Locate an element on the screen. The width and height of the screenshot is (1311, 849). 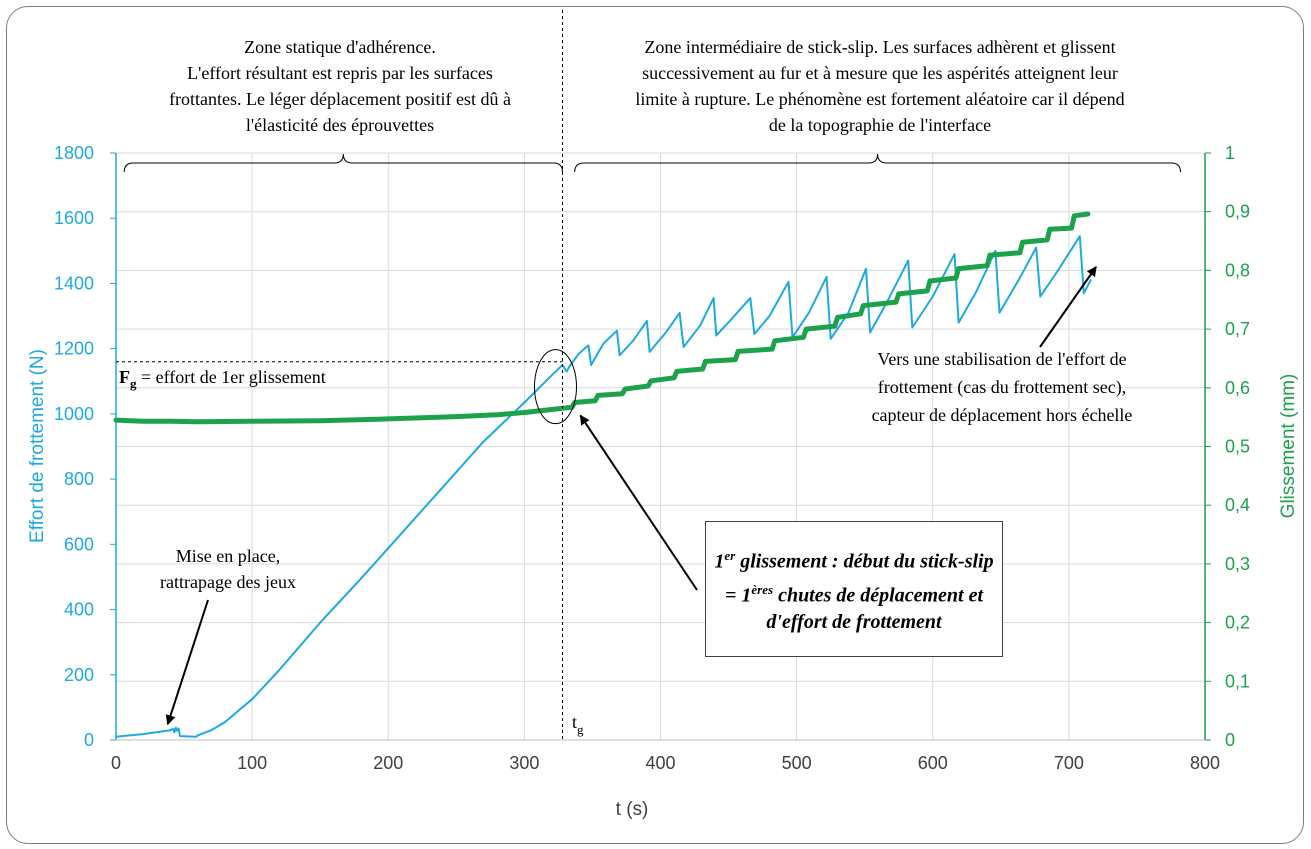
fg-label: Fg = effort de 1er glissement is located at coordinates (222, 379).